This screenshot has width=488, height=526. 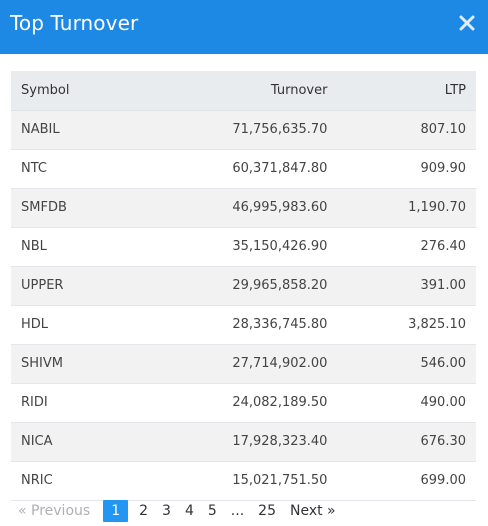 I want to click on cell-turnover: 60,371,847.80, so click(x=280, y=168).